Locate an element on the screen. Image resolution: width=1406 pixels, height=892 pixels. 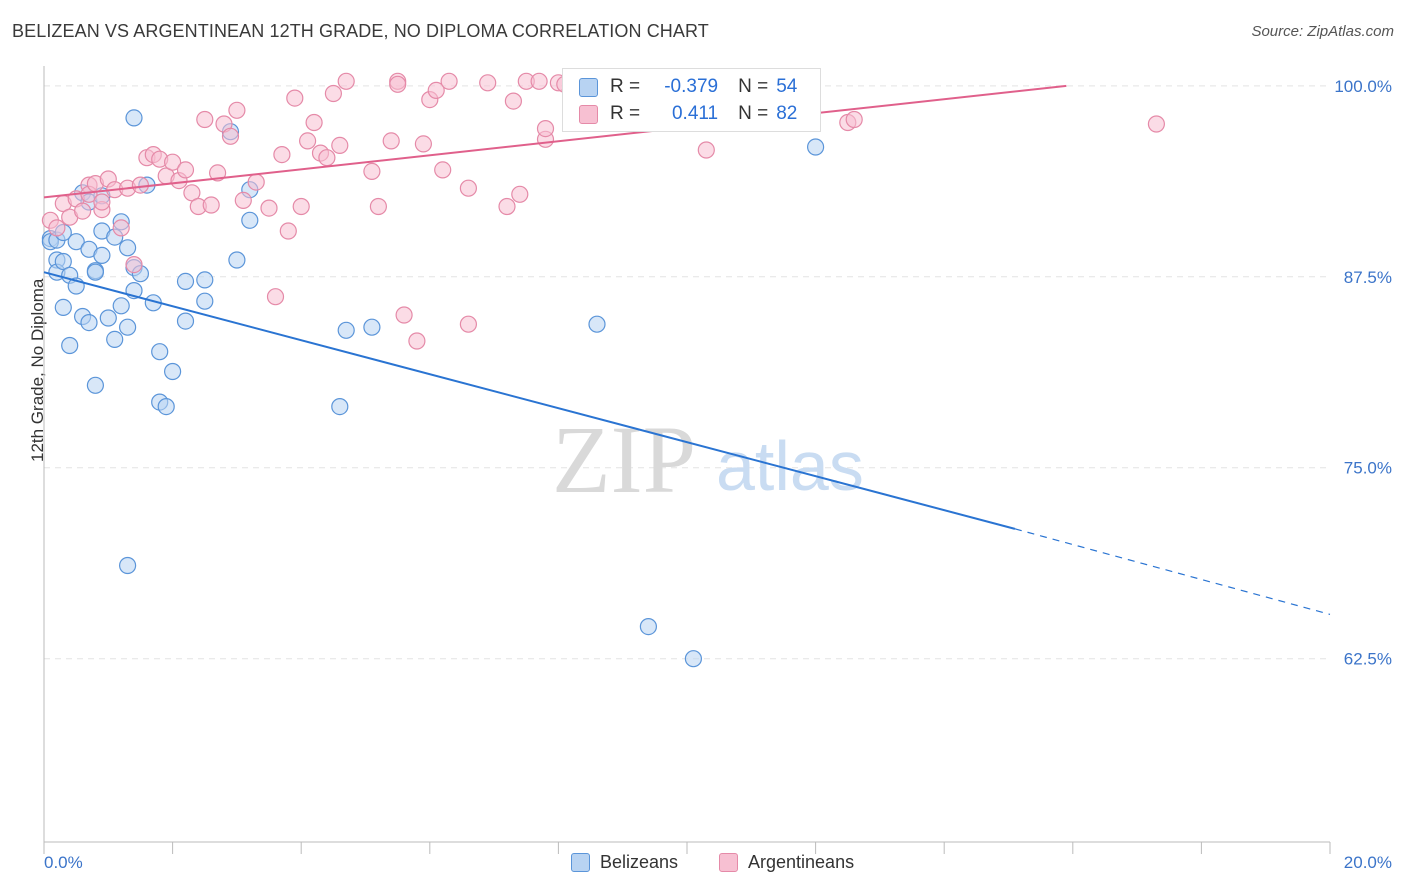
legend-r-value: -0.379 is located at coordinates (691, 86).